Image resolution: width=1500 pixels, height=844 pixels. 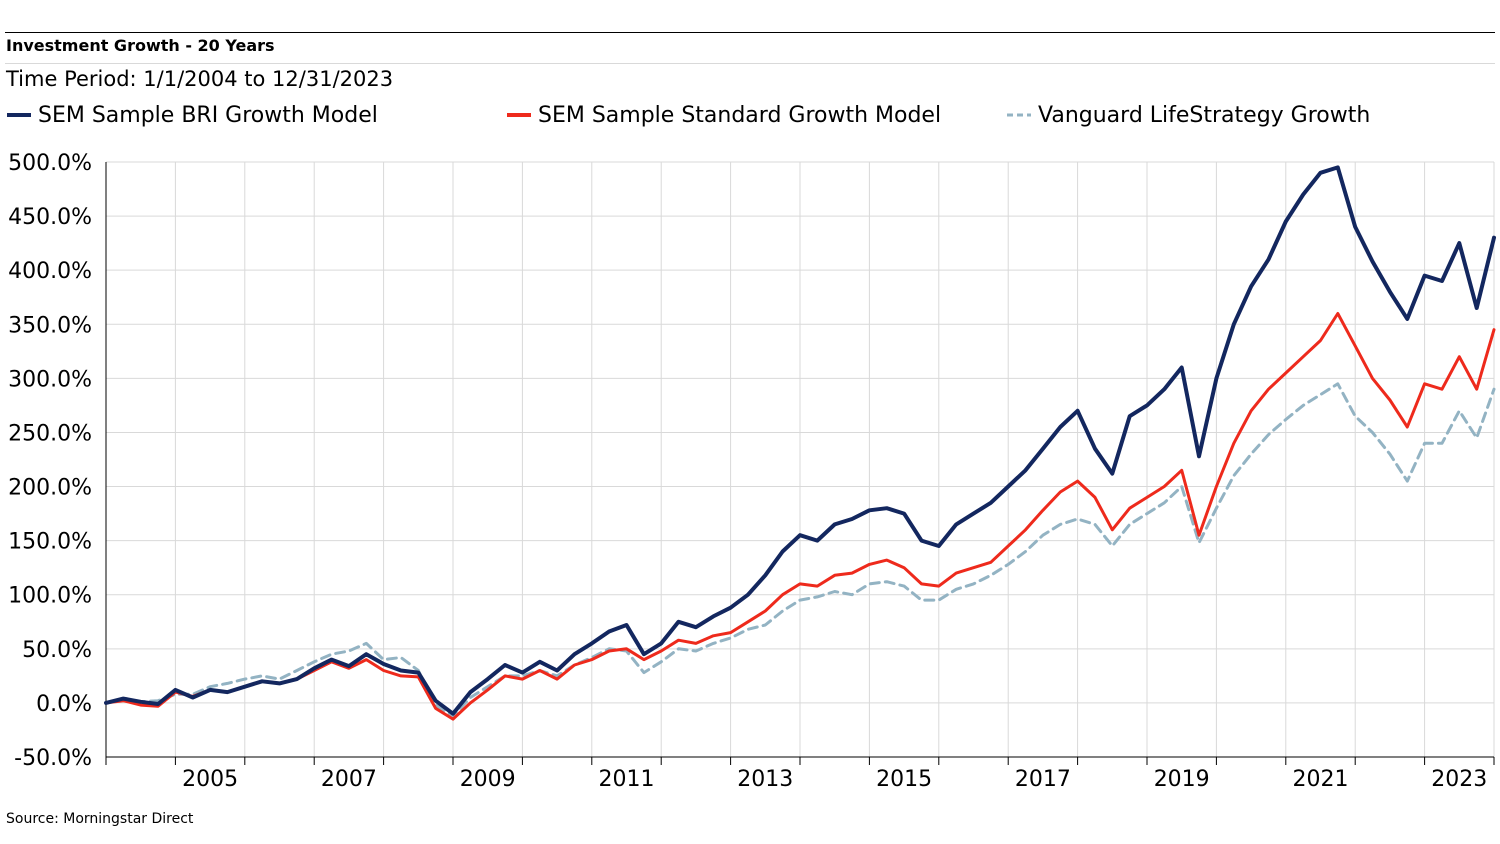 I want to click on title-rule, so click(x=750, y=63).